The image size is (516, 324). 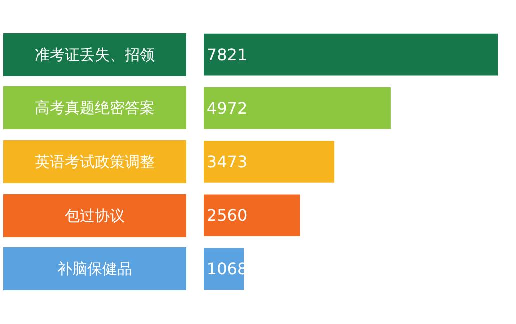 I want to click on data-label: 3473, so click(x=227, y=162).